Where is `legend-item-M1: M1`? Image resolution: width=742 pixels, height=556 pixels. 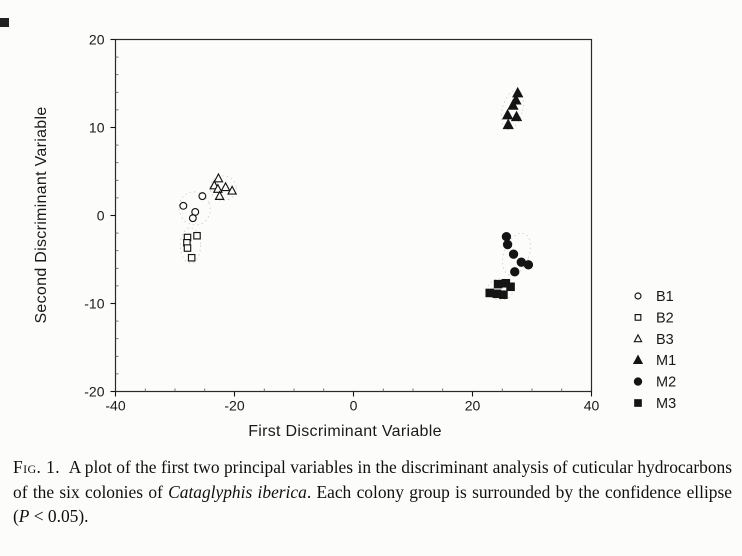 legend-item-M1: M1 is located at coordinates (654, 361).